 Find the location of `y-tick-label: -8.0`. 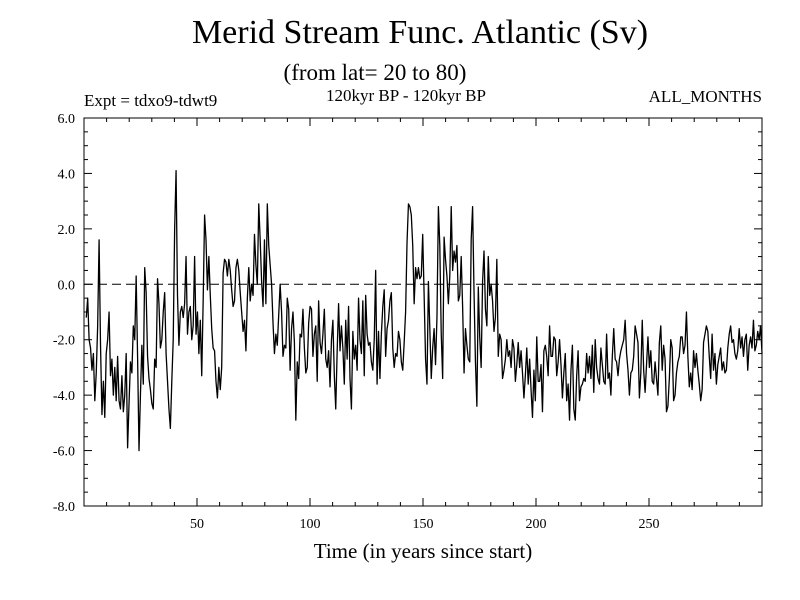

y-tick-label: -8.0 is located at coordinates (64, 507).